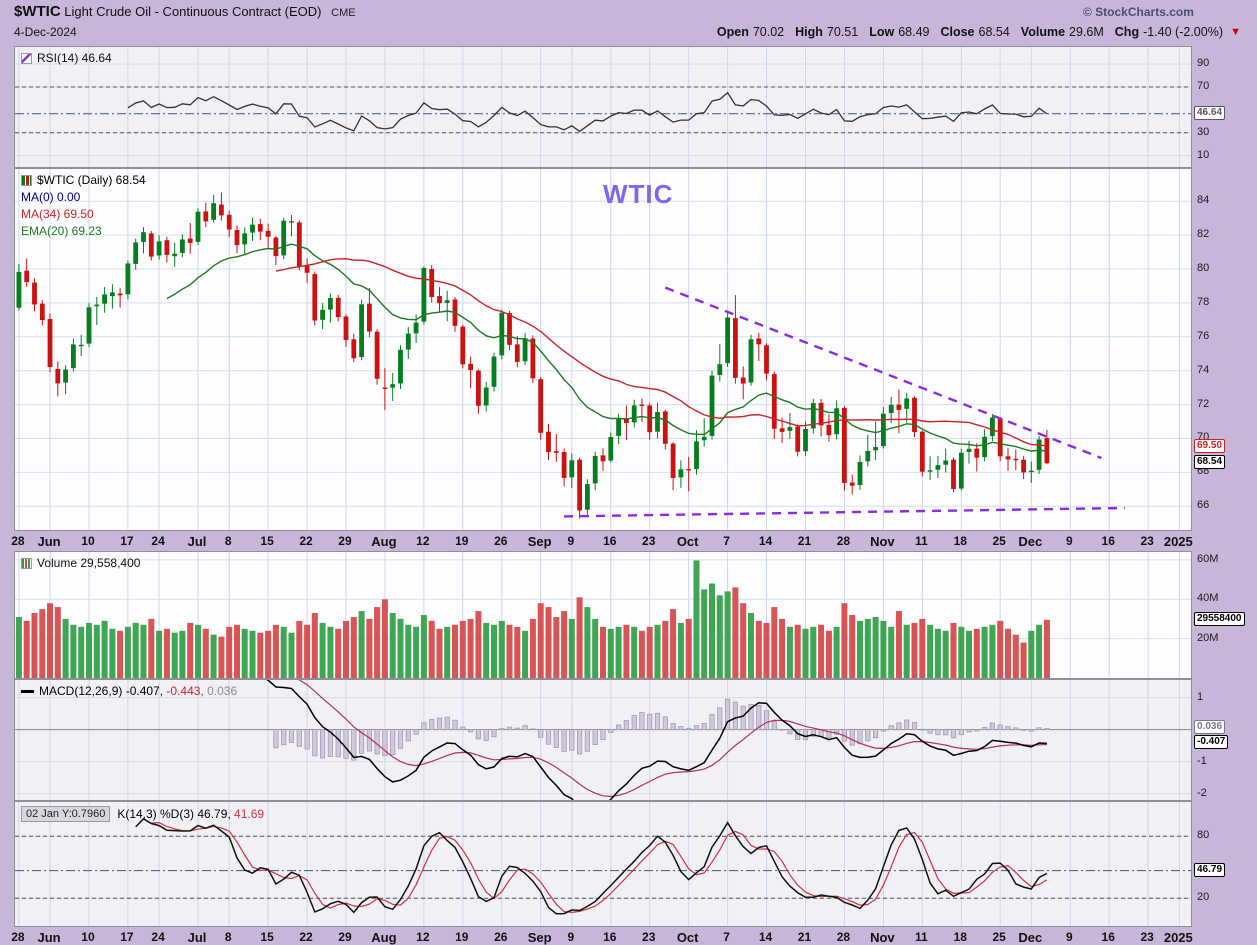 Image resolution: width=1257 pixels, height=945 pixels. I want to click on date-row: 4-Dec-2024, so click(45, 32).